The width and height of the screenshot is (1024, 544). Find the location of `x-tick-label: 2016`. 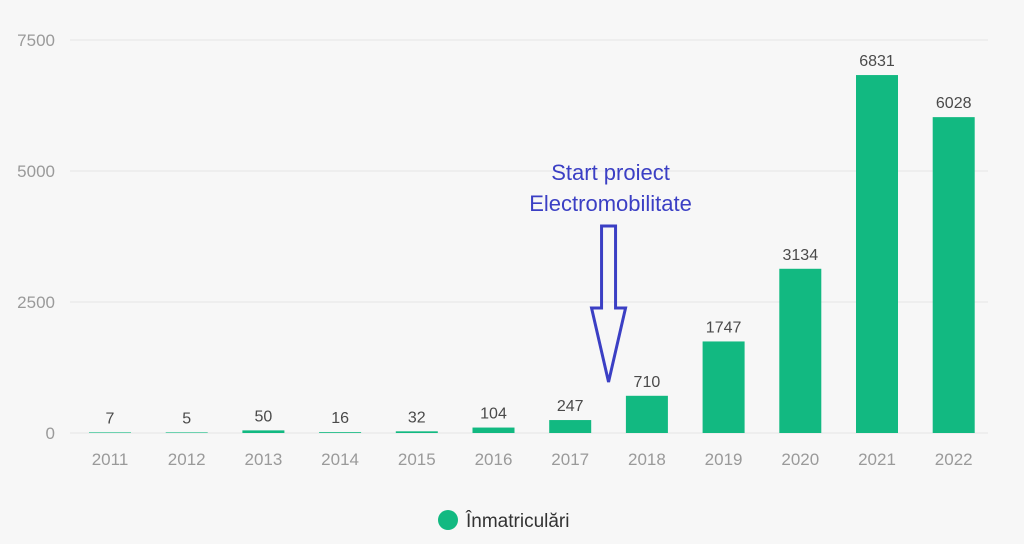

x-tick-label: 2016 is located at coordinates (494, 459).